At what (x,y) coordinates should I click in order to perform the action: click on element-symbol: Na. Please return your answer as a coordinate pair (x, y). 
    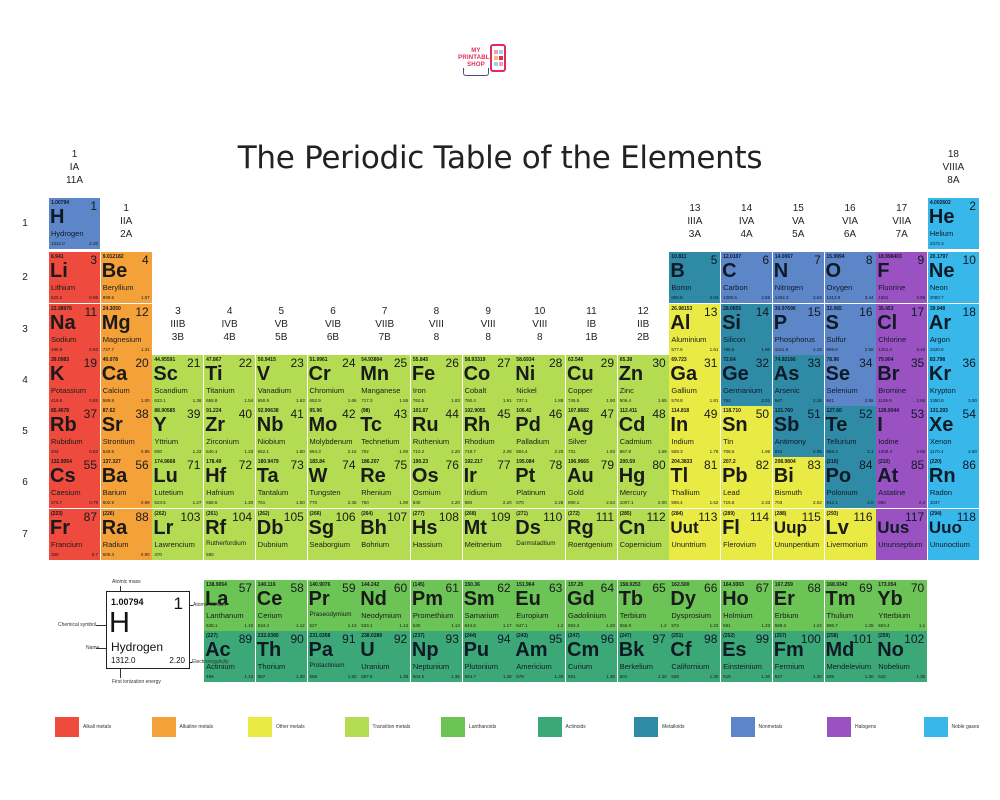
    Looking at the image, I should click on (63, 323).